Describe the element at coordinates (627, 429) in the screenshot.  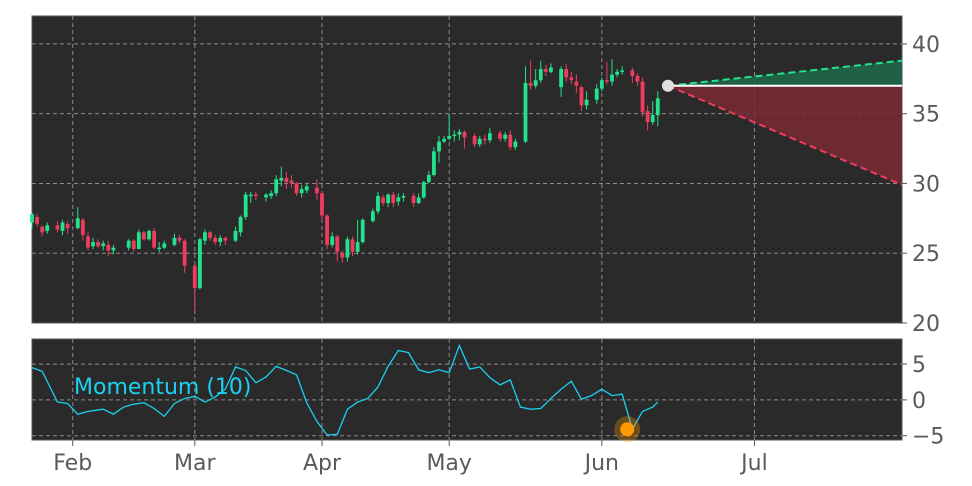
I see `momentum-marker` at that location.